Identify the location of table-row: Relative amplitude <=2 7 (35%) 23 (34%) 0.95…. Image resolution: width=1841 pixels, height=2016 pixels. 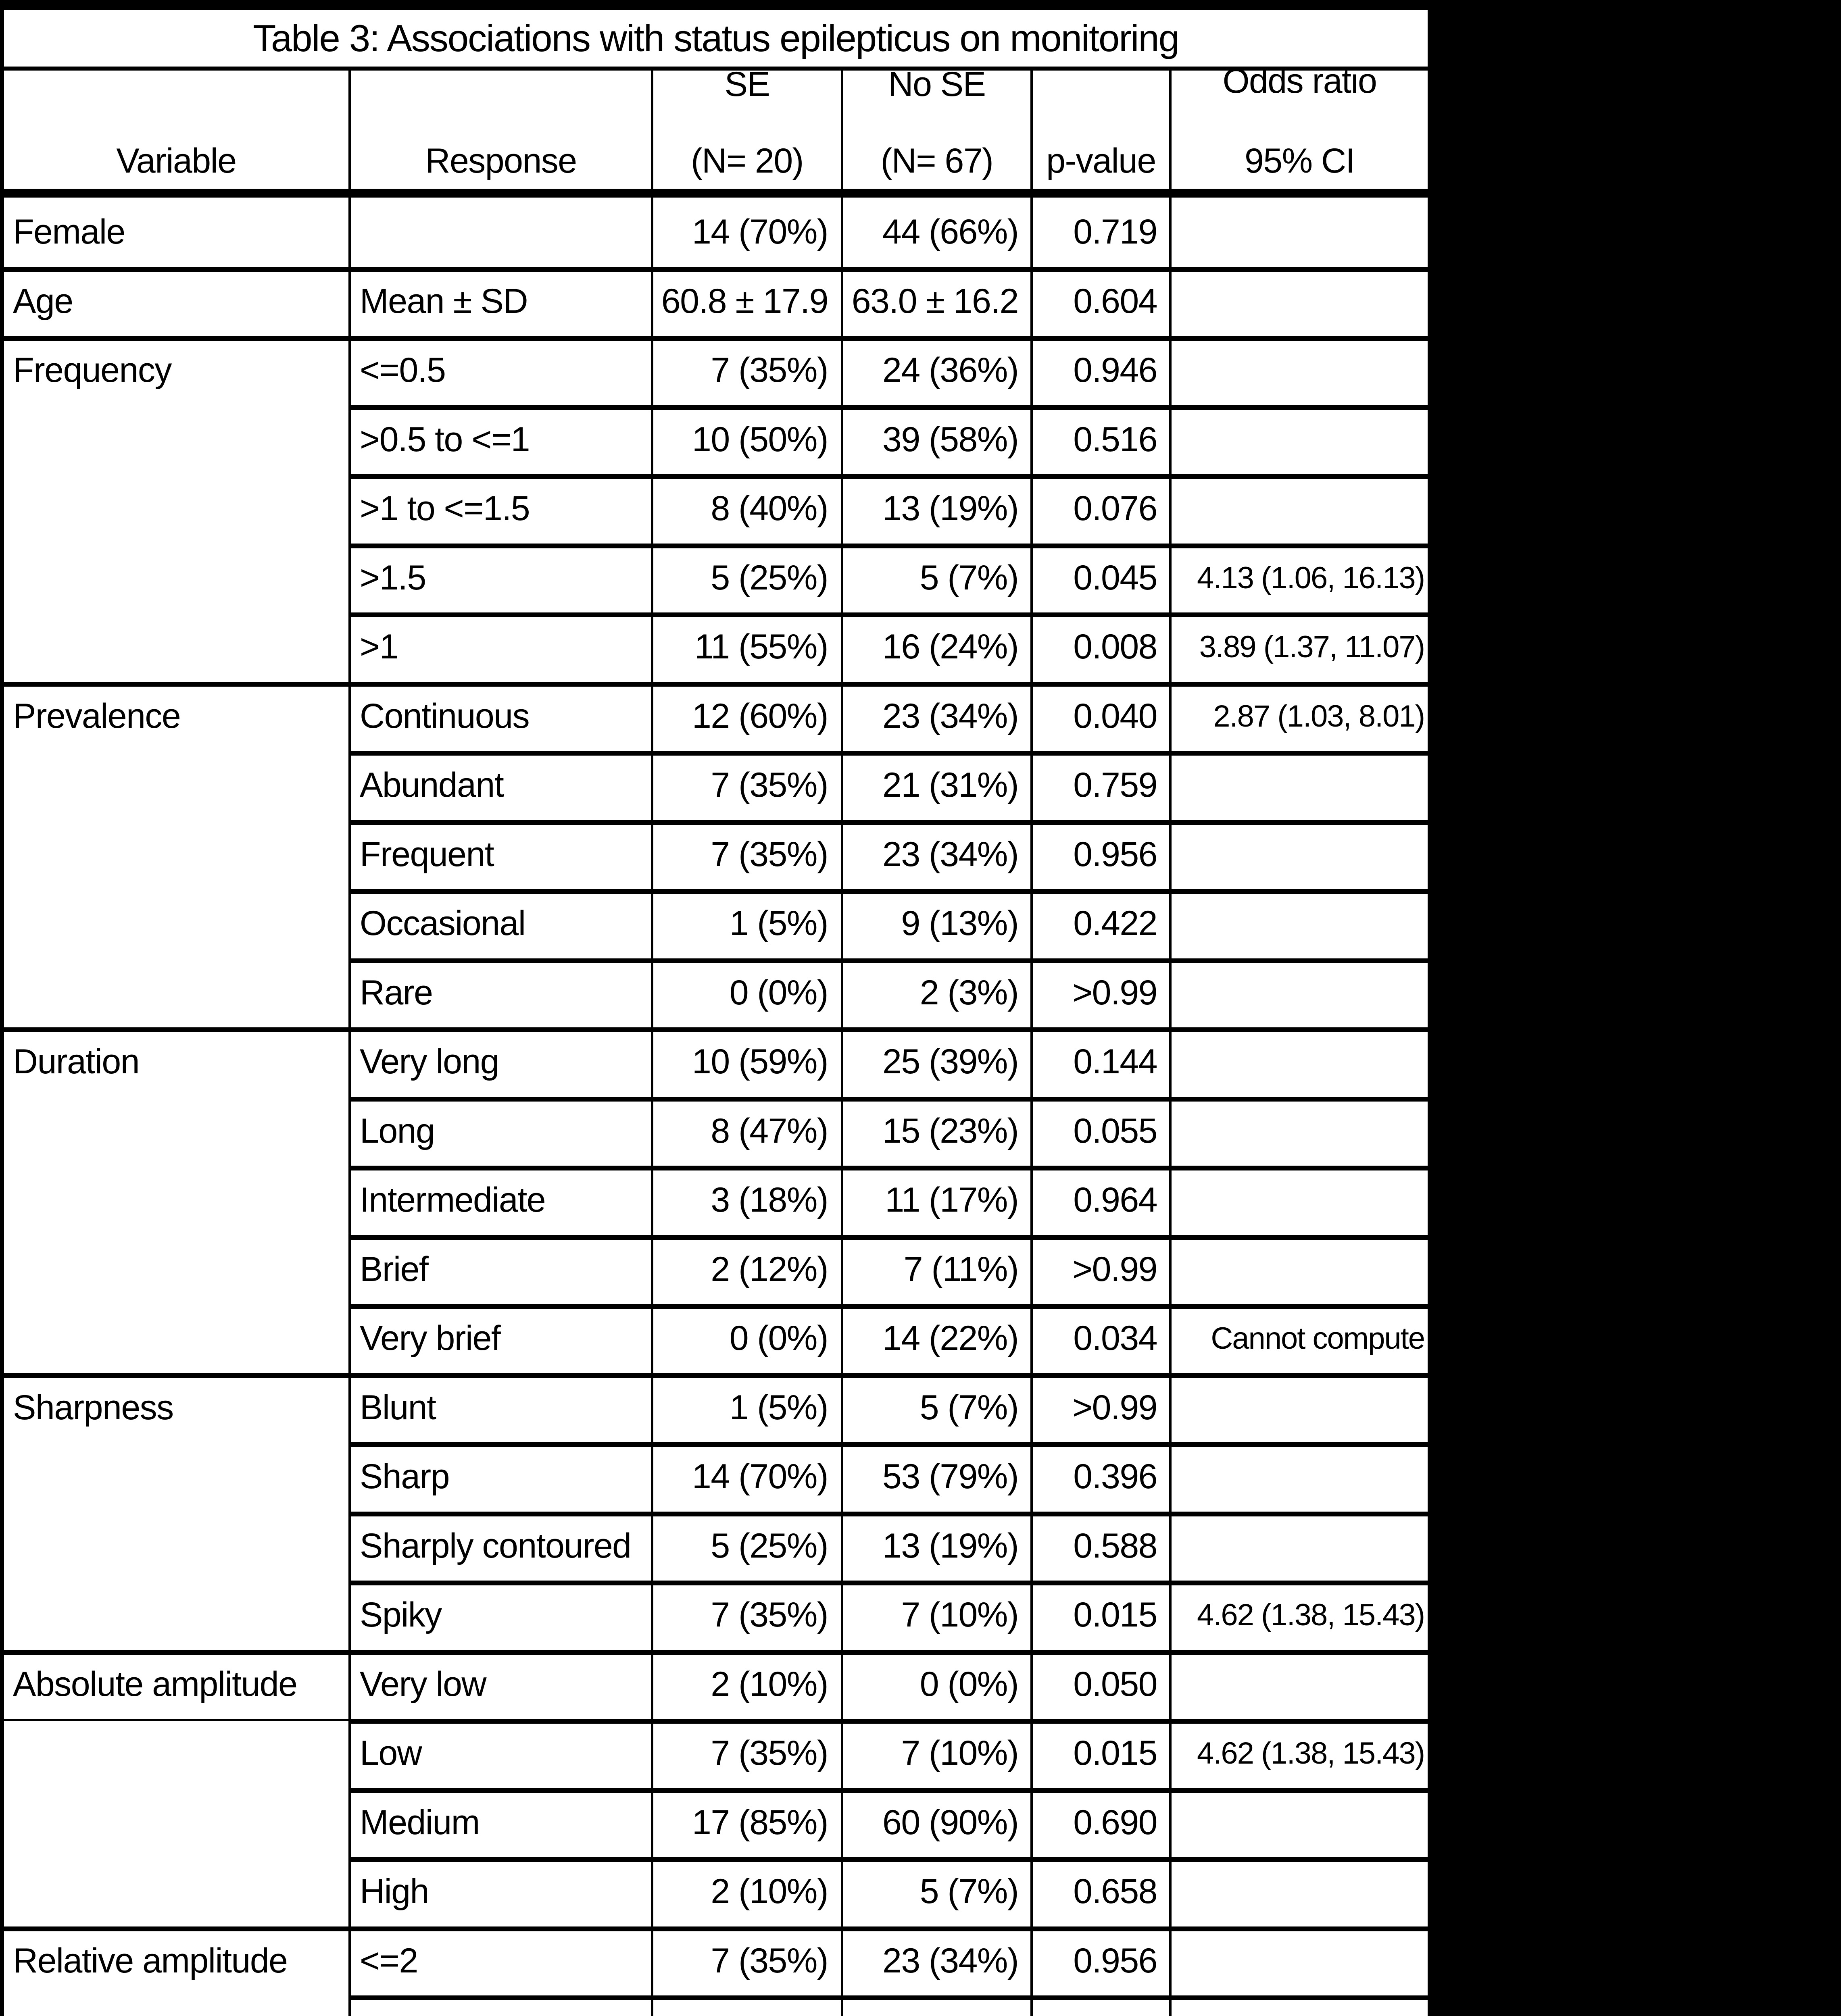
(716, 1961).